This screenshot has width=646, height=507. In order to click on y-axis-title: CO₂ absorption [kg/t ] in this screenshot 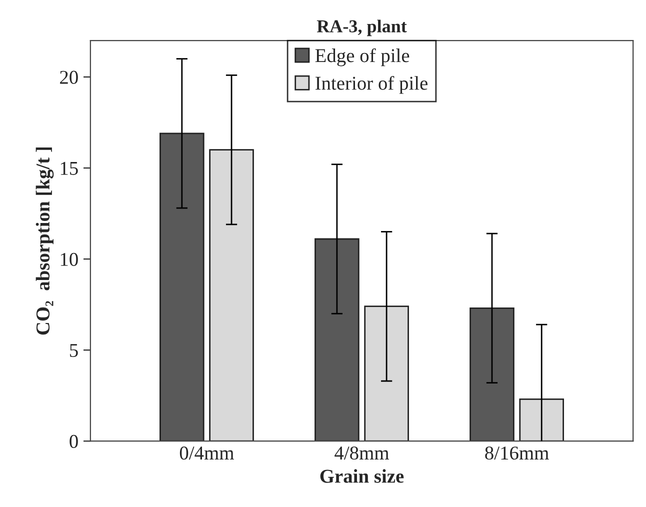, I will do `click(45, 241)`.